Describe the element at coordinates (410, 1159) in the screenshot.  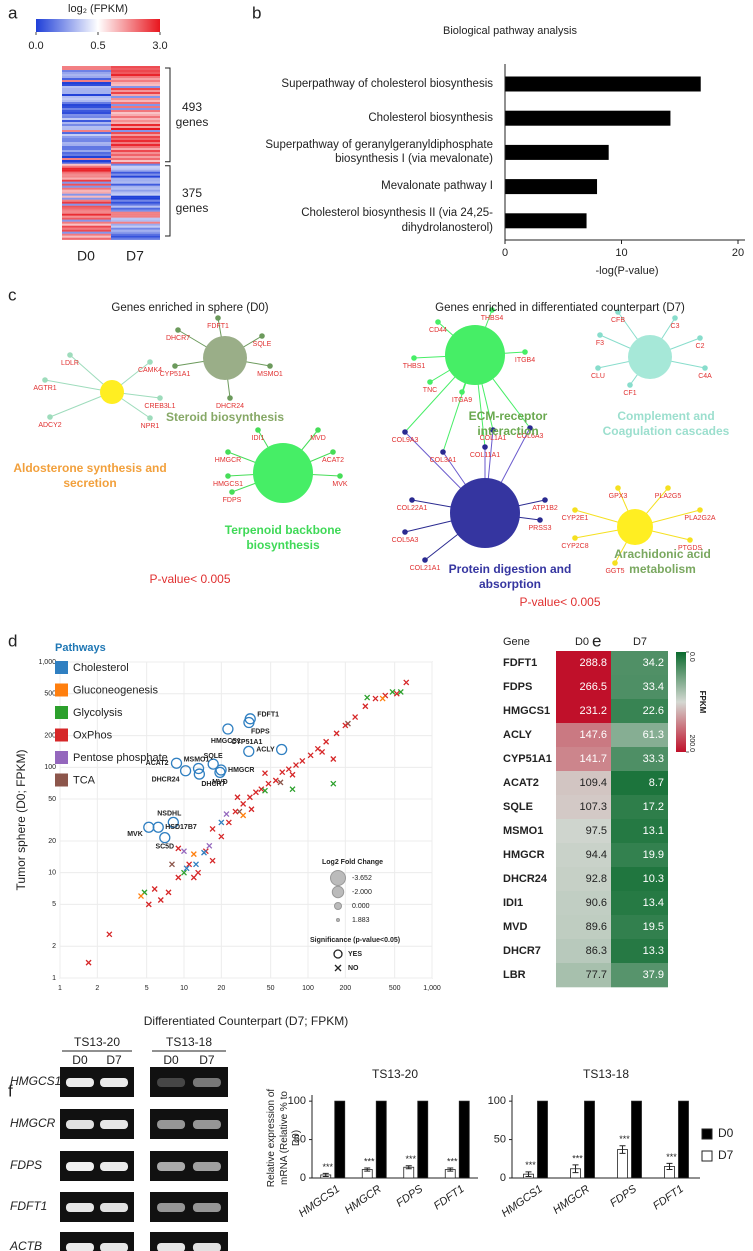
I see `significance-label: ***` at that location.